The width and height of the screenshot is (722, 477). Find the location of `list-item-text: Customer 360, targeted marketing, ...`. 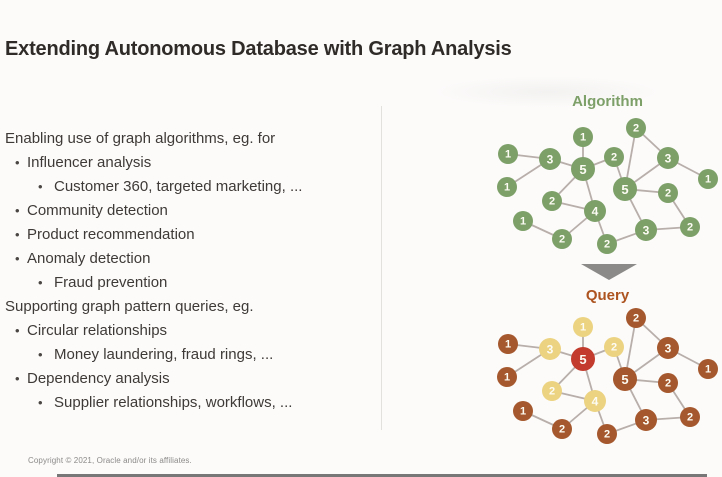

list-item-text: Customer 360, targeted marketing, ... is located at coordinates (178, 186).